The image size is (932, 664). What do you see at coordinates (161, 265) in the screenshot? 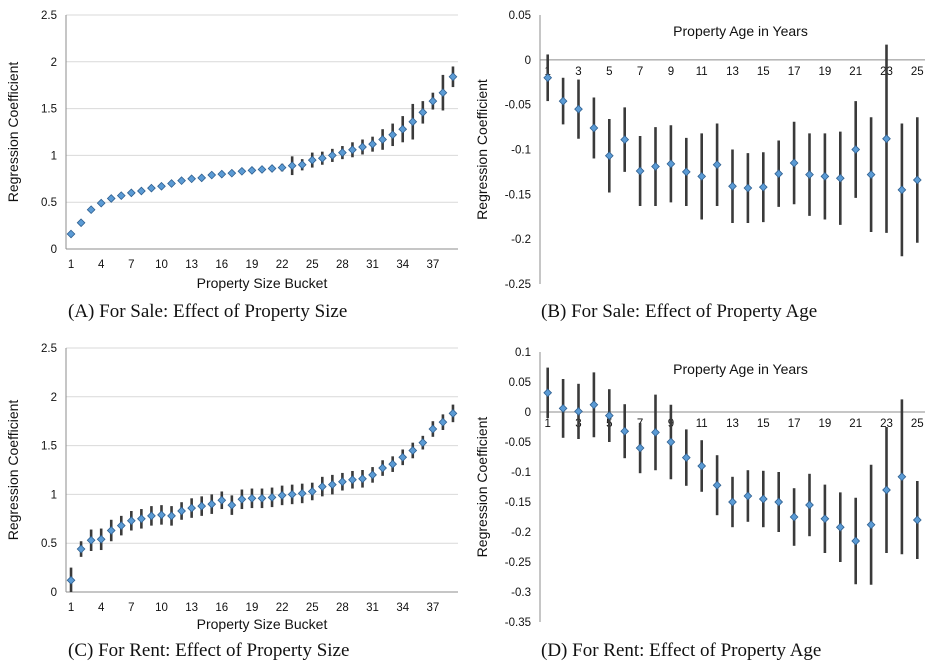
I see `x-tick-label: 10` at bounding box center [161, 265].